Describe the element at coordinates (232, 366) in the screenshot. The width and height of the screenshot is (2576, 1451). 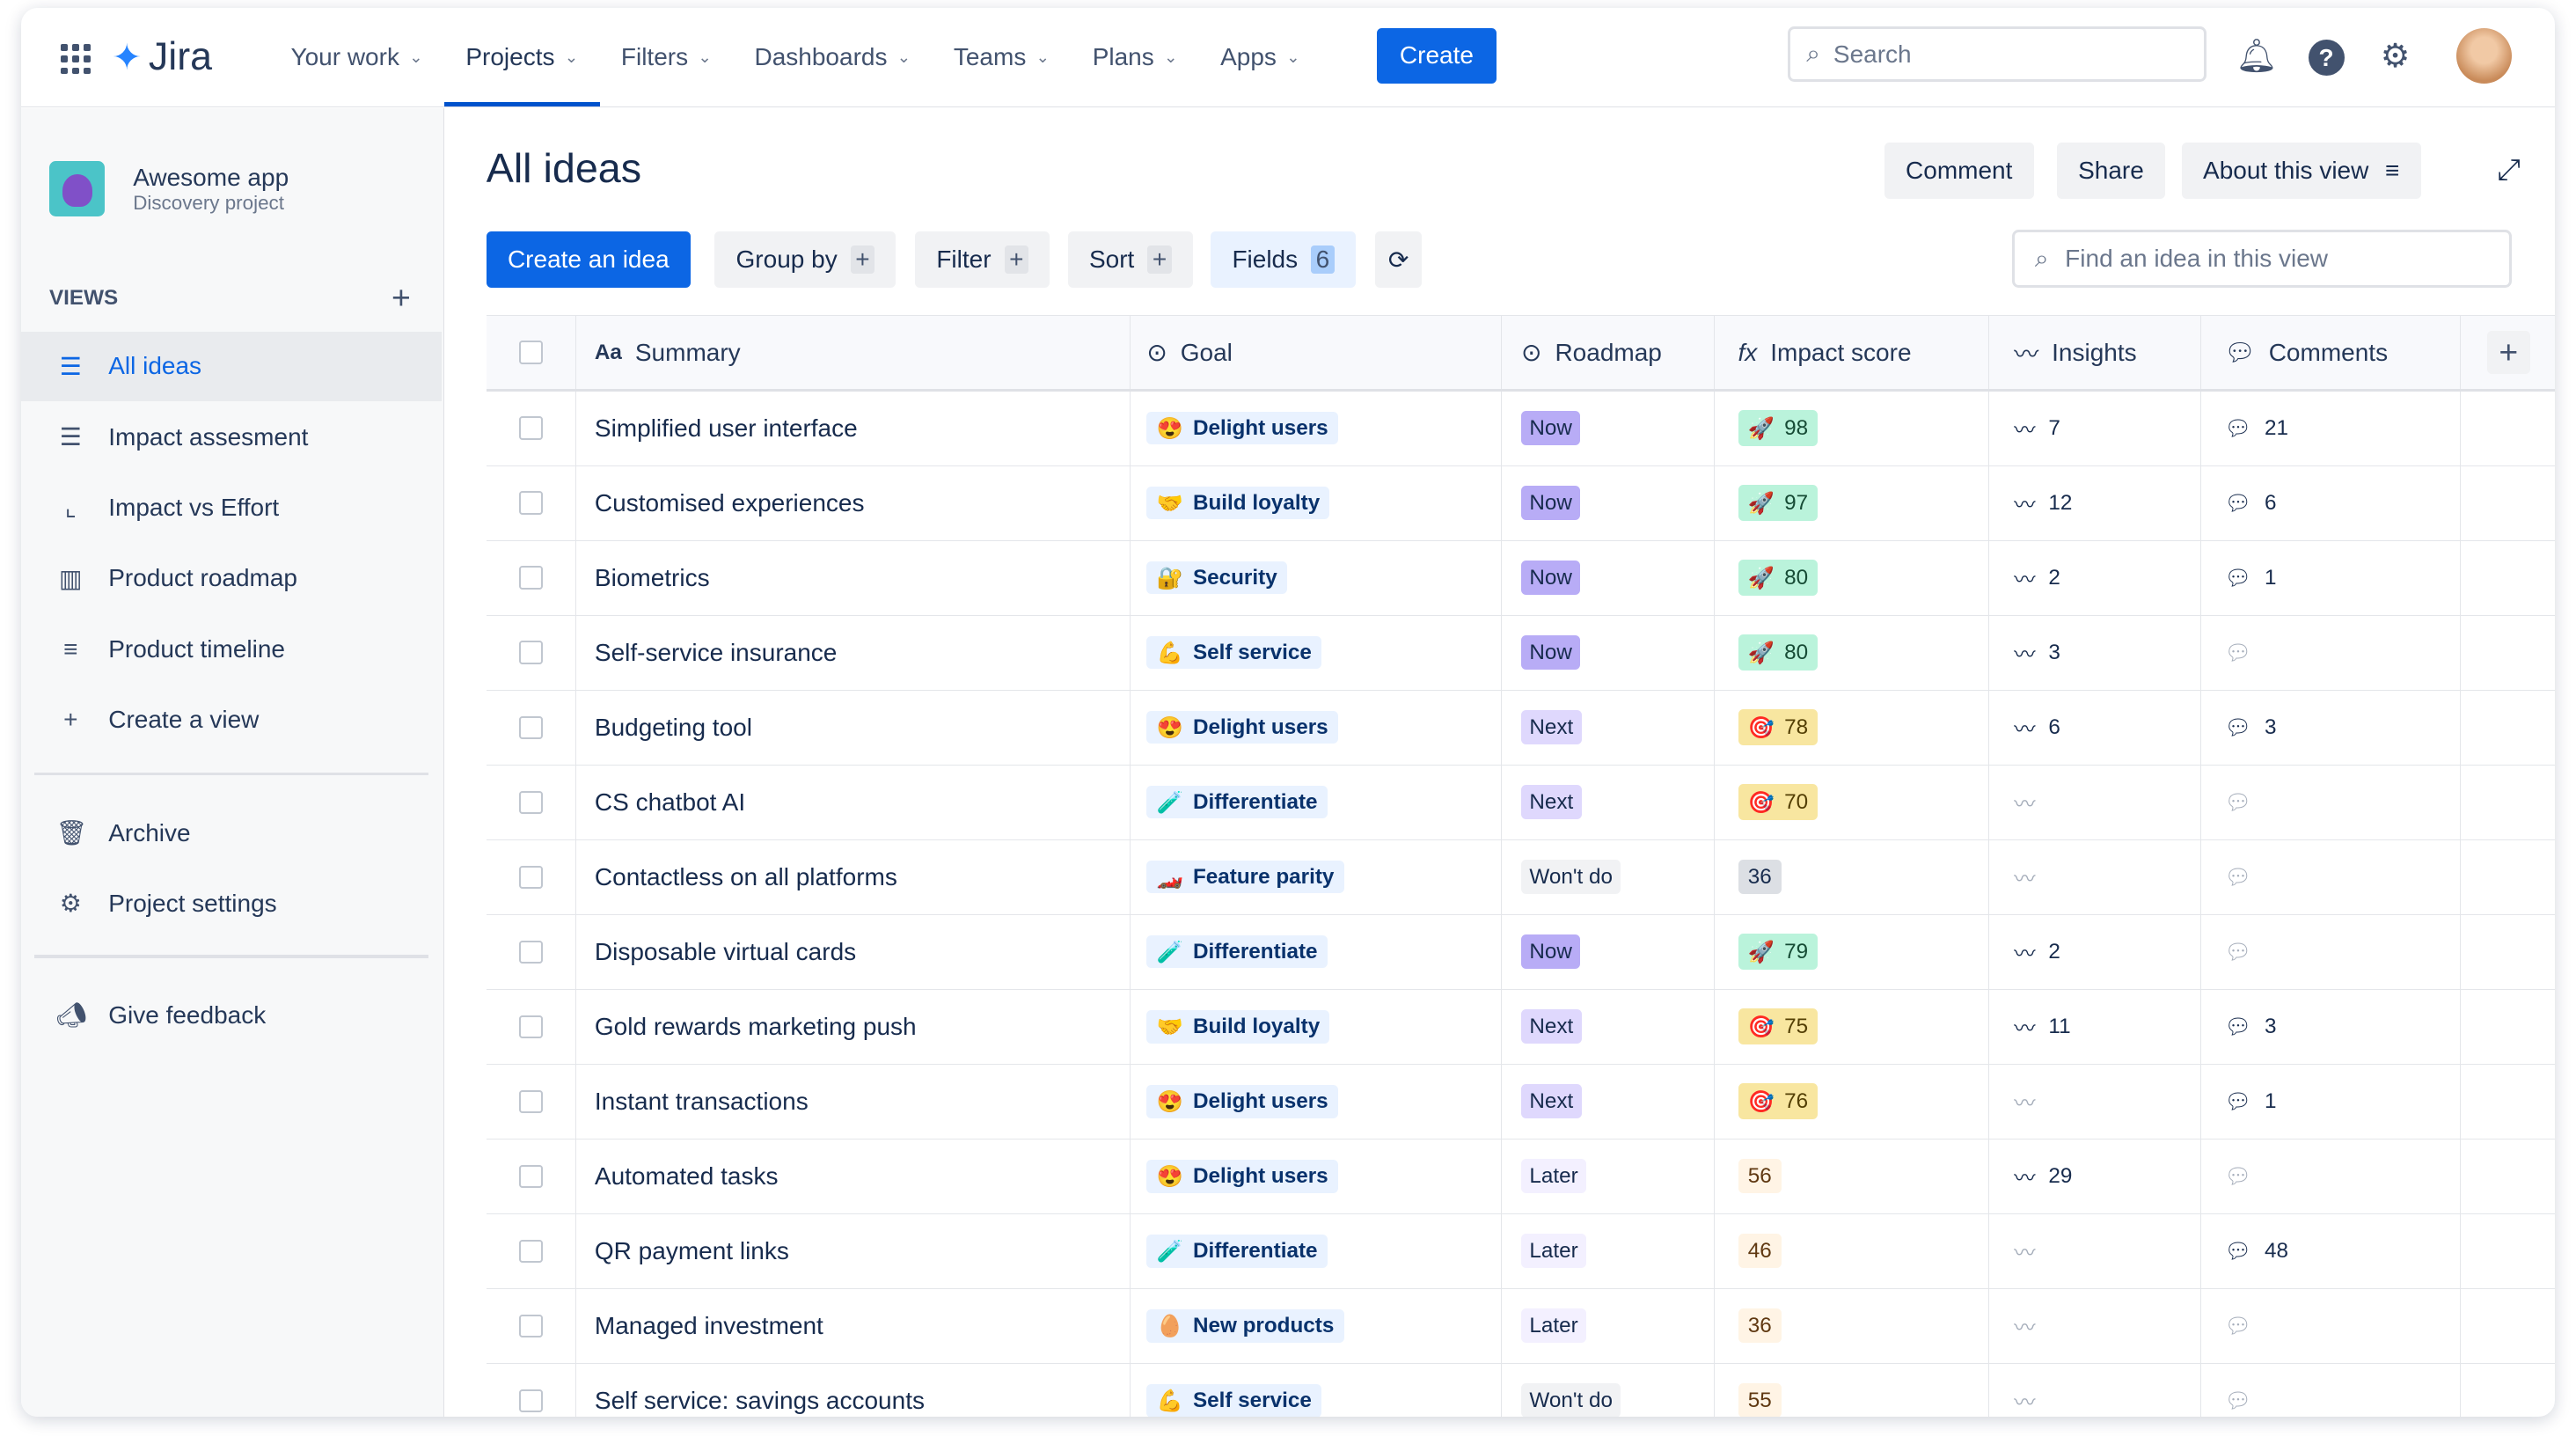
I see `sidebar-item: ☰ All ideas` at that location.